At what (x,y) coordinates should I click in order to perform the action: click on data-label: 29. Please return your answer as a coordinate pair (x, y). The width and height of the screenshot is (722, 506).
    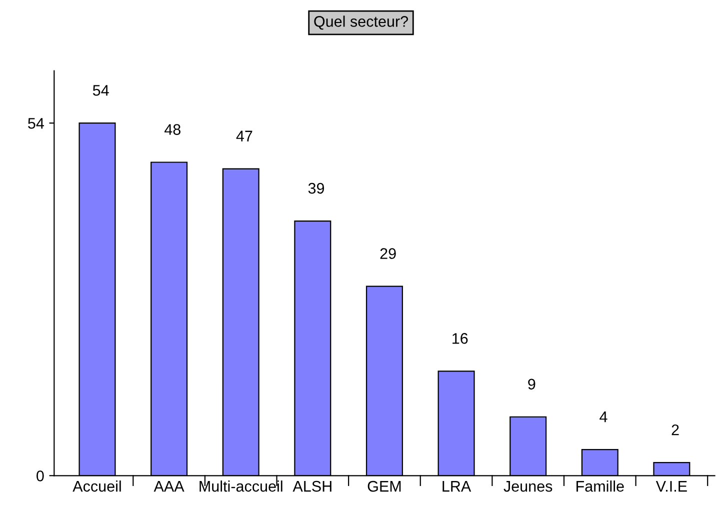
    Looking at the image, I should click on (388, 253).